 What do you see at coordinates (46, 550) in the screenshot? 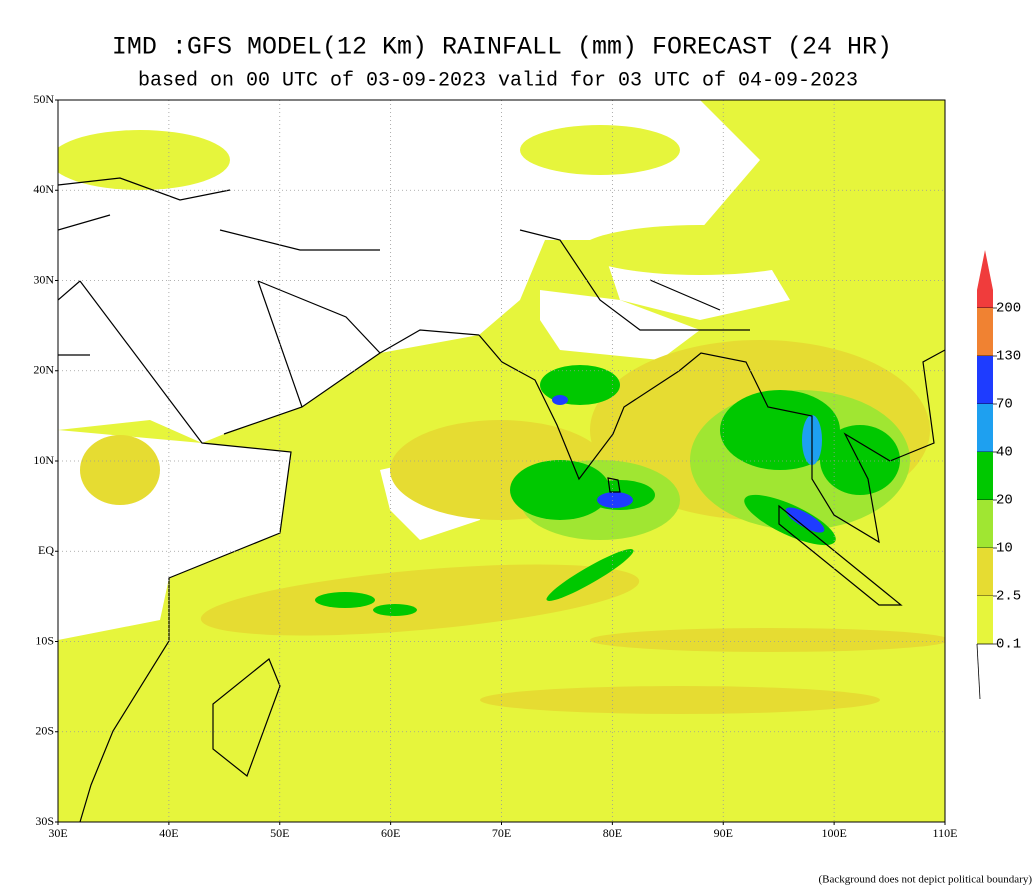
I see `lat-label: EQ` at bounding box center [46, 550].